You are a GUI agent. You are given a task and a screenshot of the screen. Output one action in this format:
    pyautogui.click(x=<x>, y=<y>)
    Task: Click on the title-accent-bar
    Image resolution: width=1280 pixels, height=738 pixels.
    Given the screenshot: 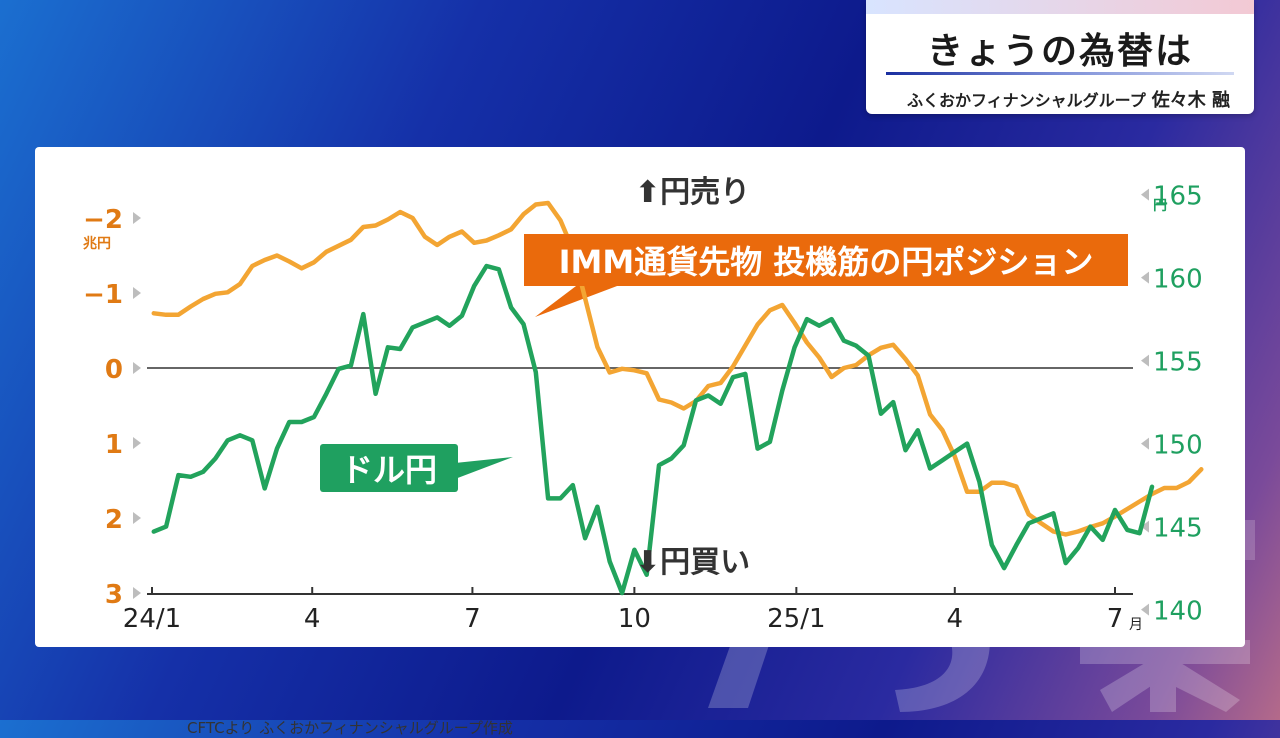 What is the action you would take?
    pyautogui.click(x=1060, y=7)
    